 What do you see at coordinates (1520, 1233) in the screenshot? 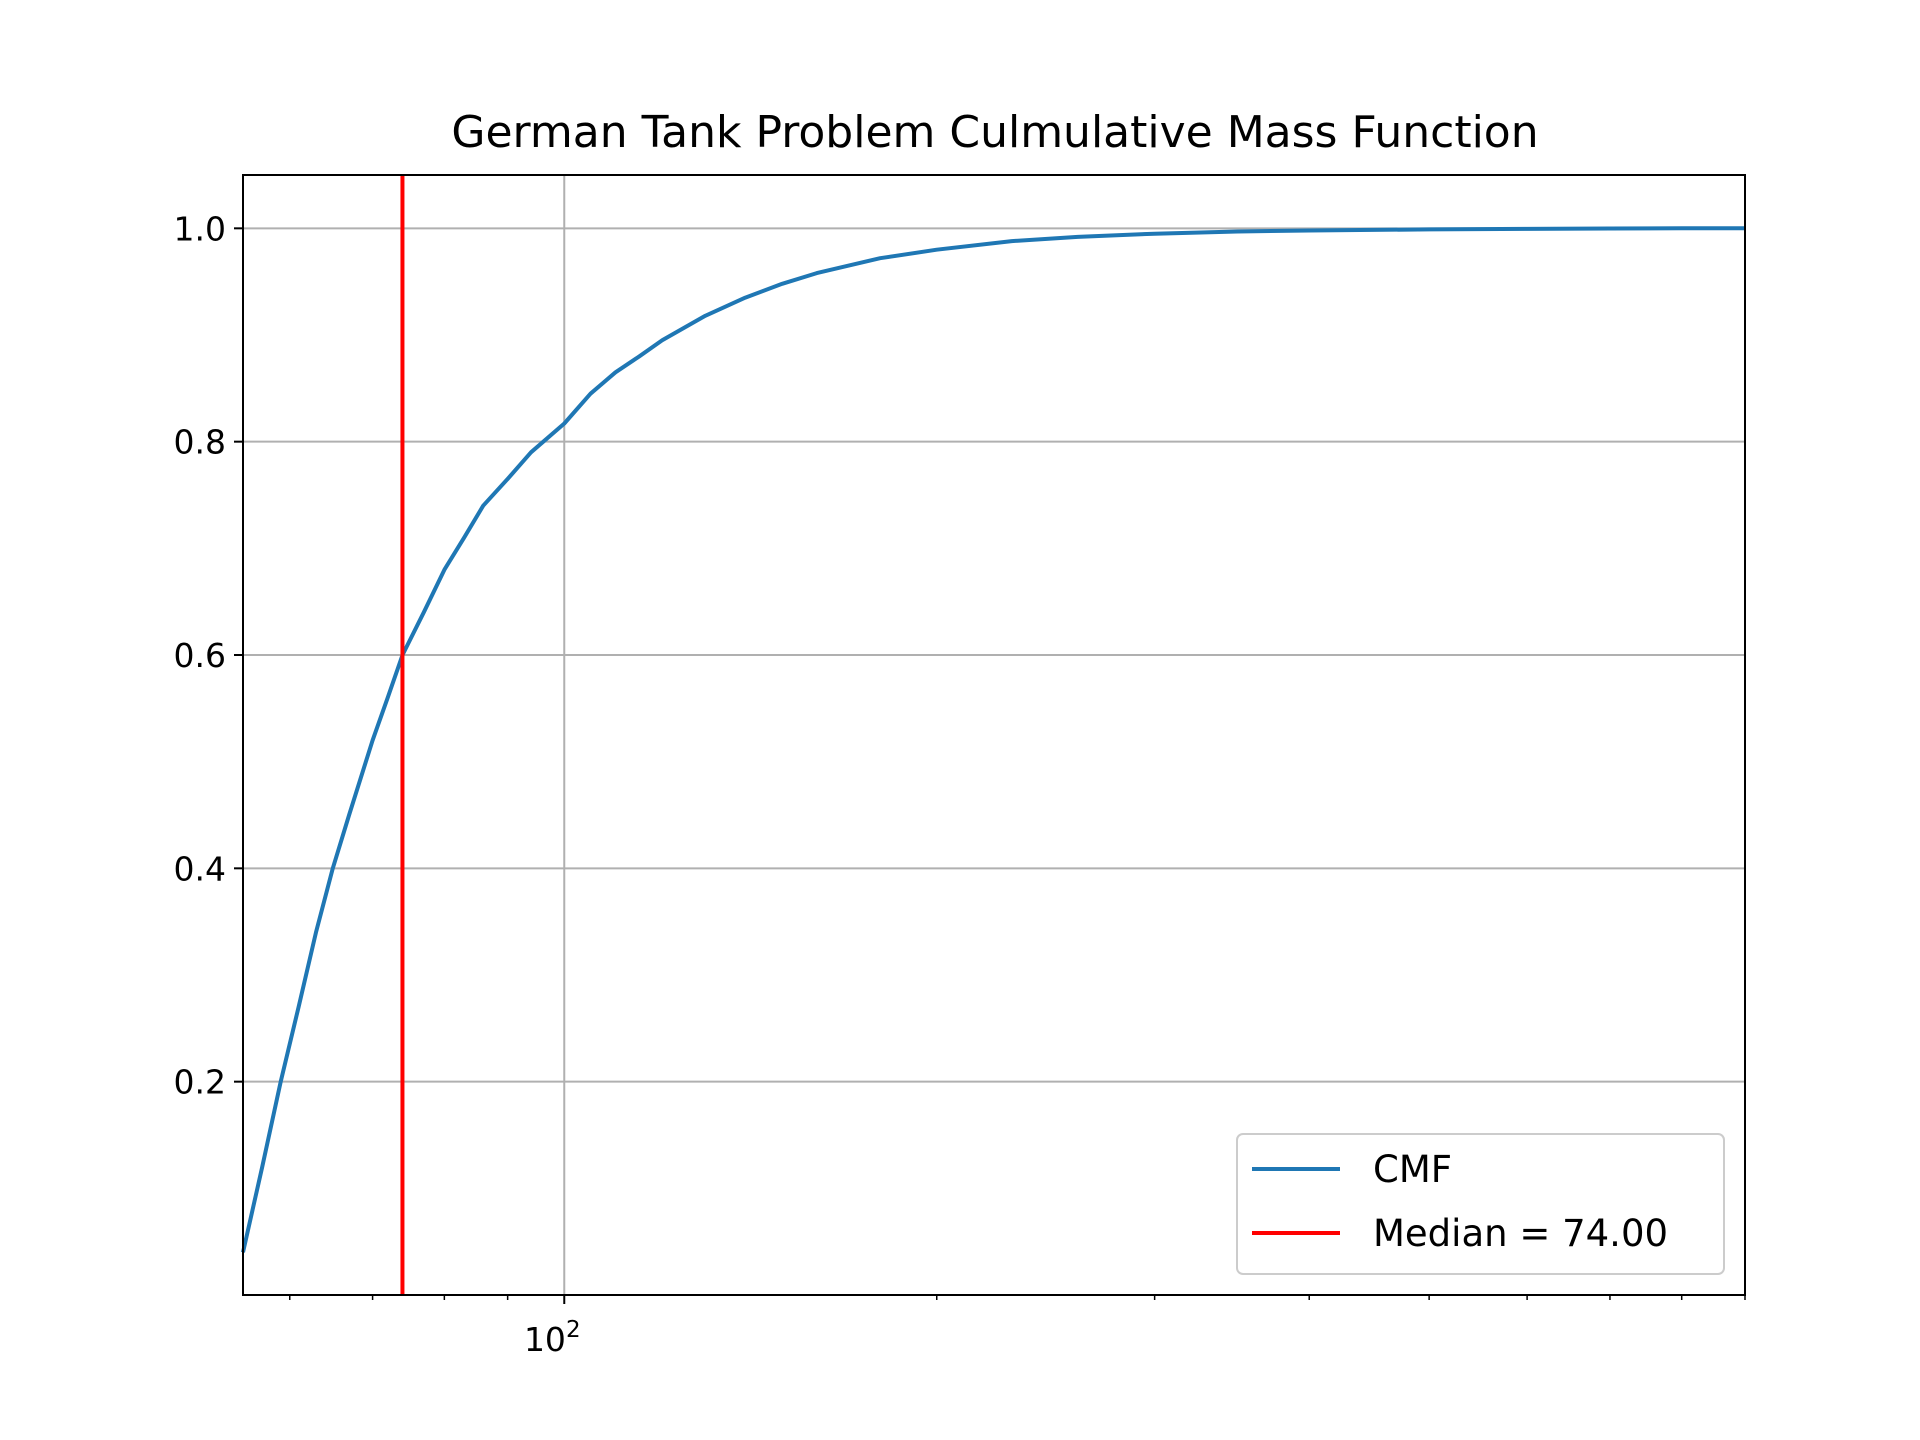
I see `legend-median-label: Median = 74.00` at bounding box center [1520, 1233].